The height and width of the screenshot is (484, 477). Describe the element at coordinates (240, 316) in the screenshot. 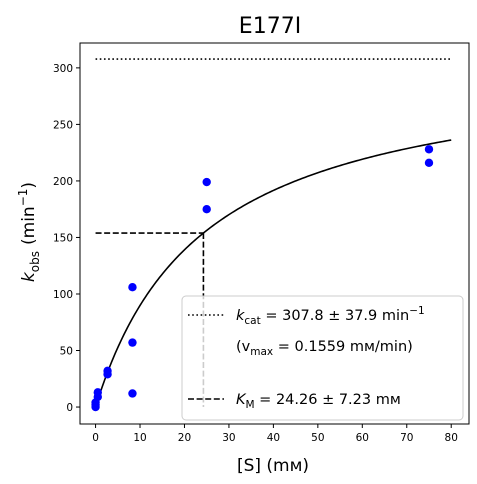

I see `legend-kcat-var: k` at that location.